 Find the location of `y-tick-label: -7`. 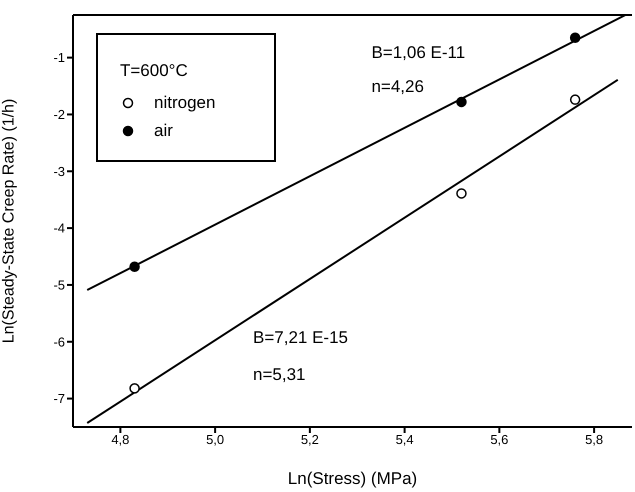

y-tick-label: -7 is located at coordinates (59, 398).